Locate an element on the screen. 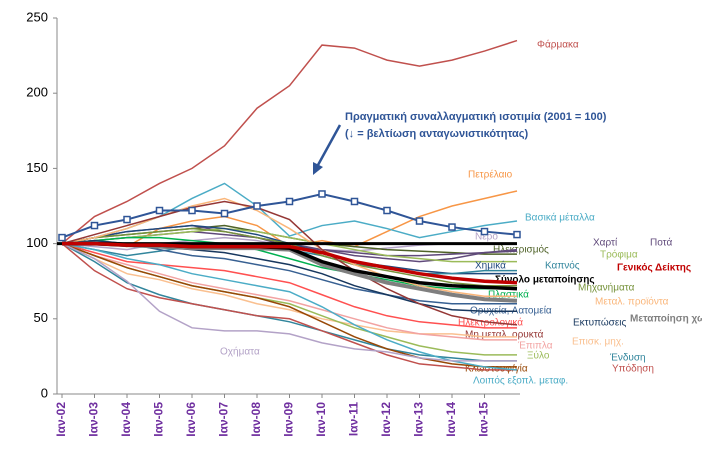  annotation-arrow is located at coordinates (329, 145).